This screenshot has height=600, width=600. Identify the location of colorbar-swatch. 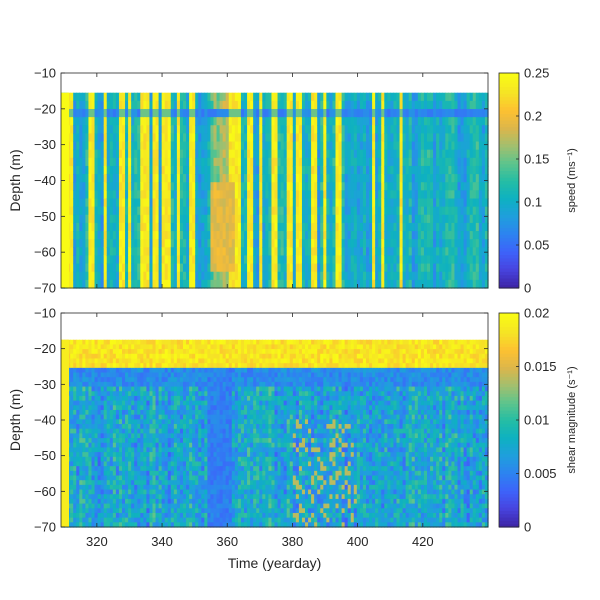
(509, 108).